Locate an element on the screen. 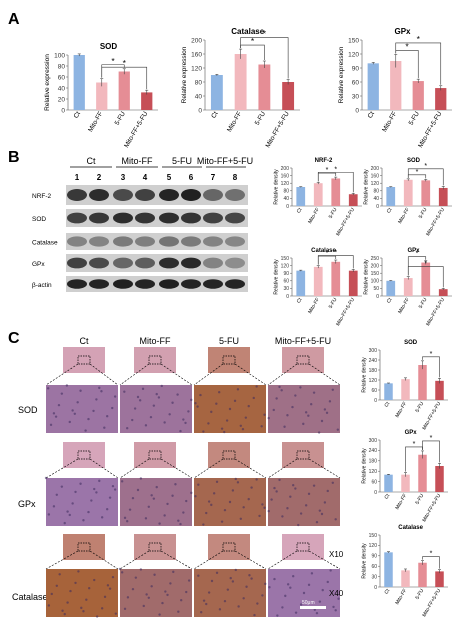  y-axis-label: Relative density is located at coordinates (277, 277).